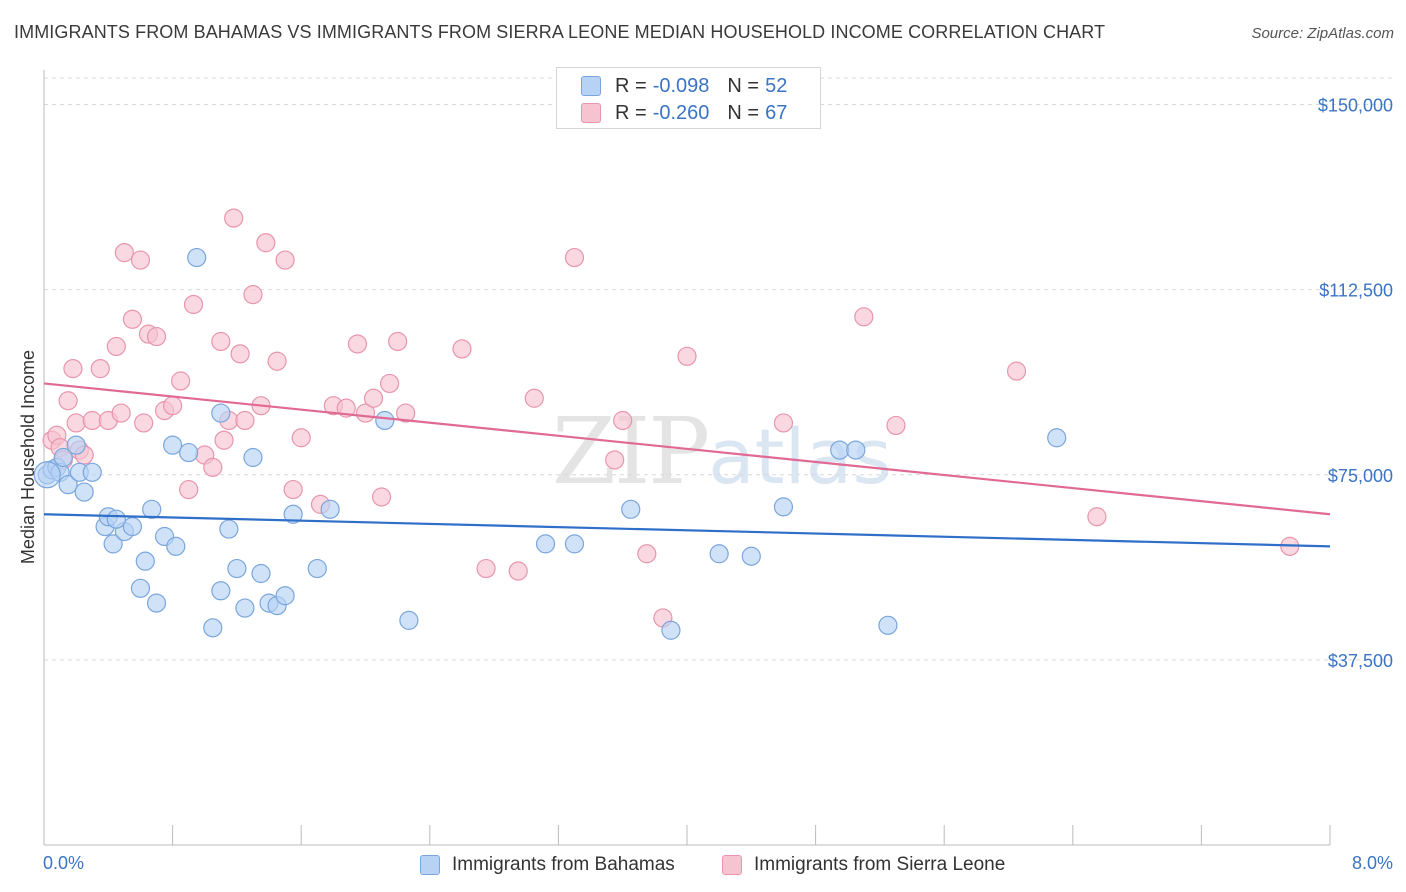 Image resolution: width=1406 pixels, height=892 pixels. What do you see at coordinates (1355, 106) in the screenshot?
I see `y-tick-label: $150,000` at bounding box center [1355, 106].